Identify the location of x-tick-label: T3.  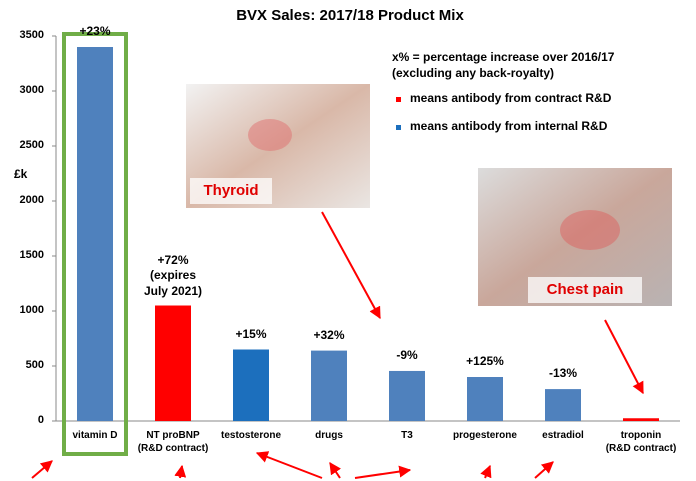
(407, 435).